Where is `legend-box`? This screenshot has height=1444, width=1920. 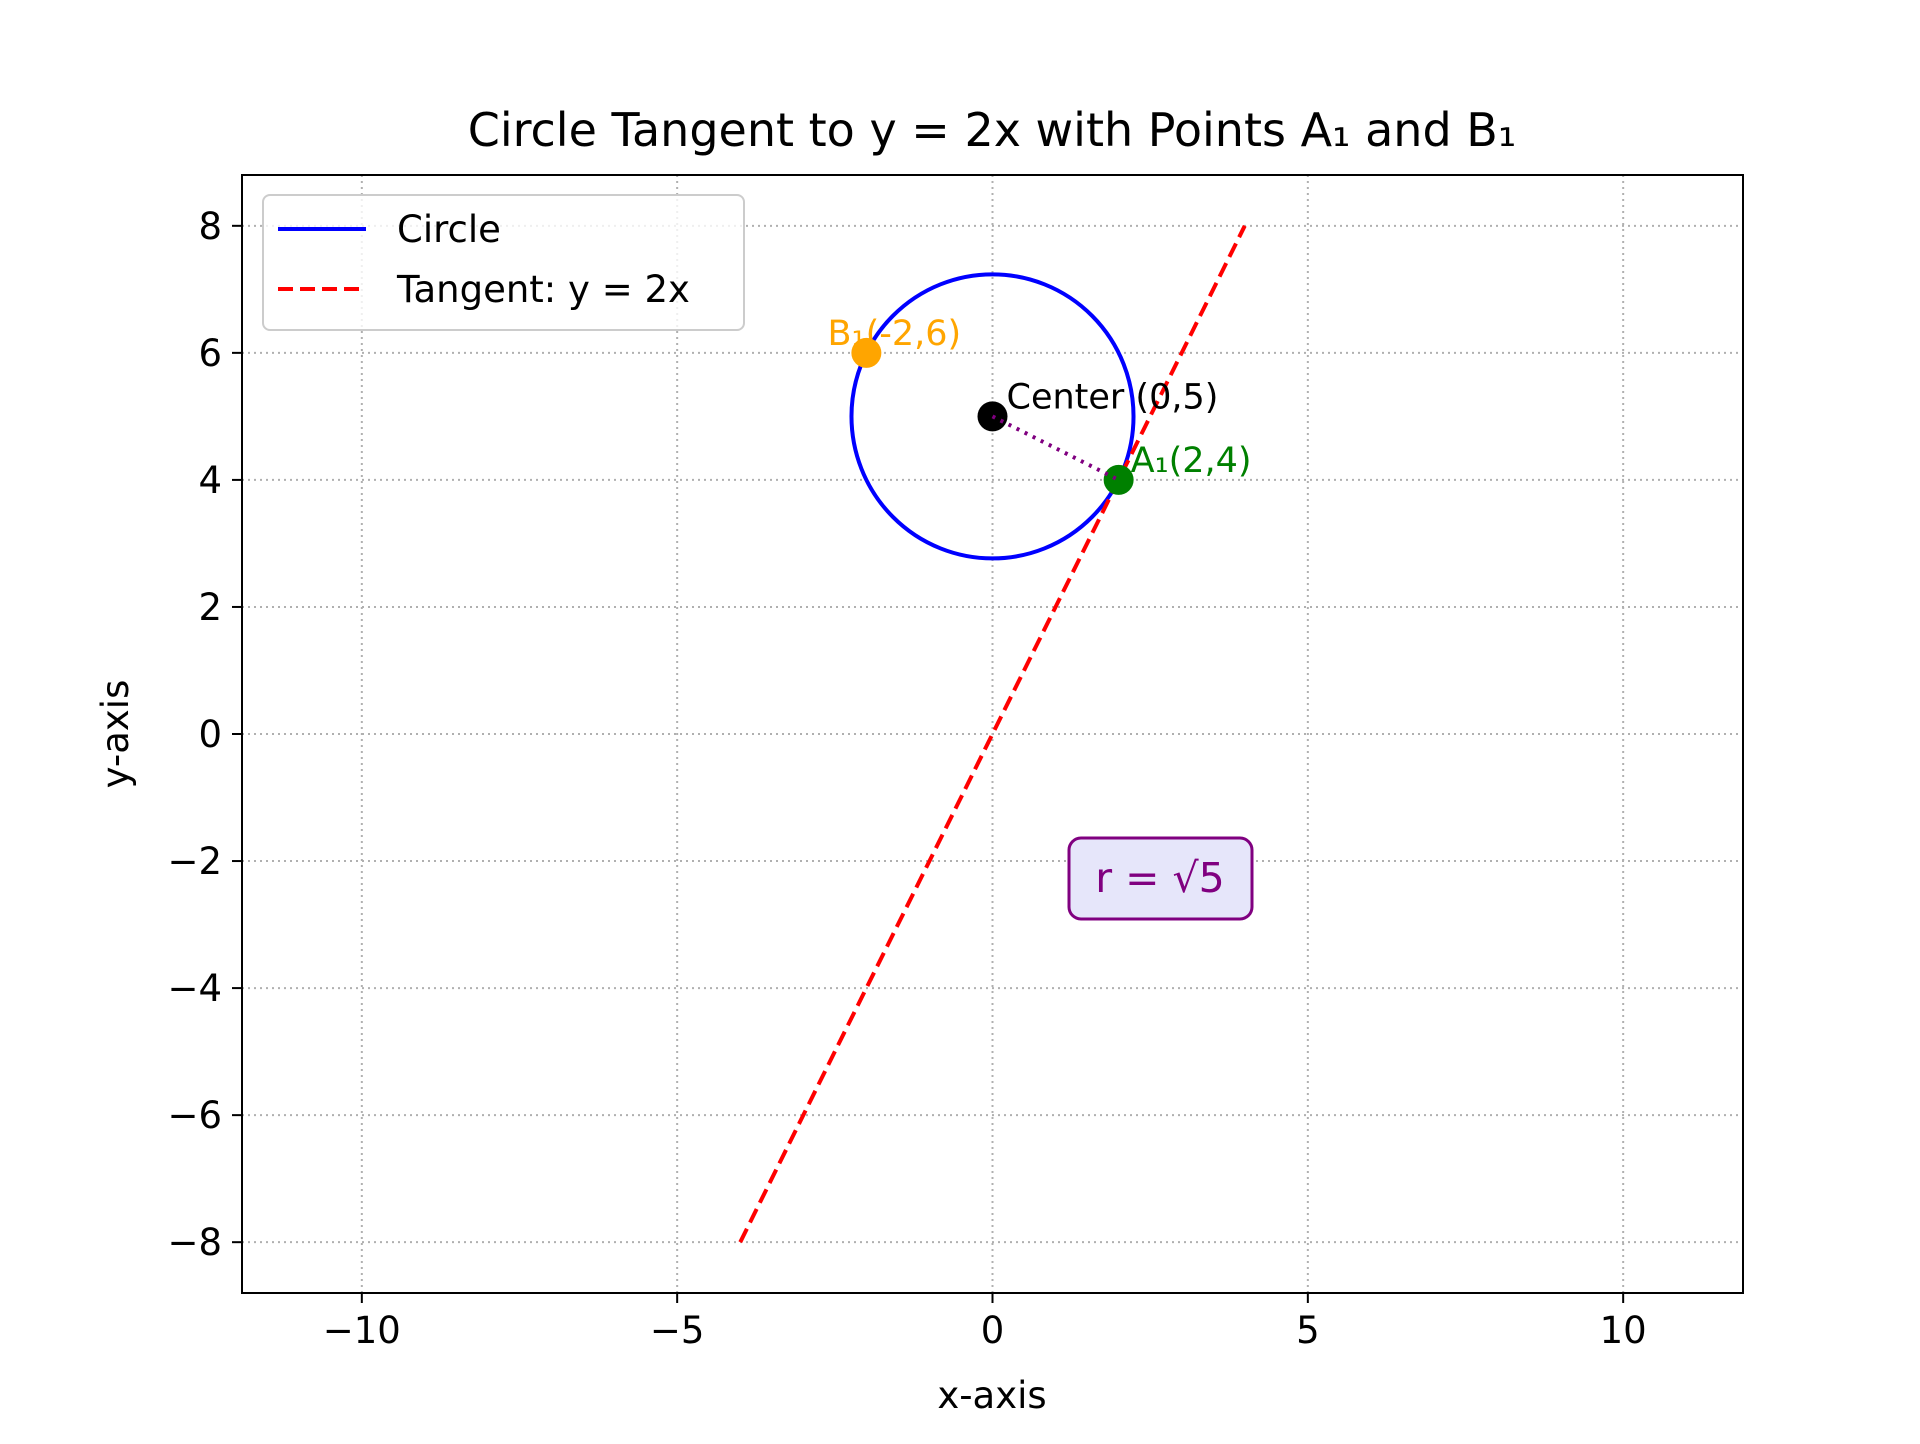 legend-box is located at coordinates (503, 262).